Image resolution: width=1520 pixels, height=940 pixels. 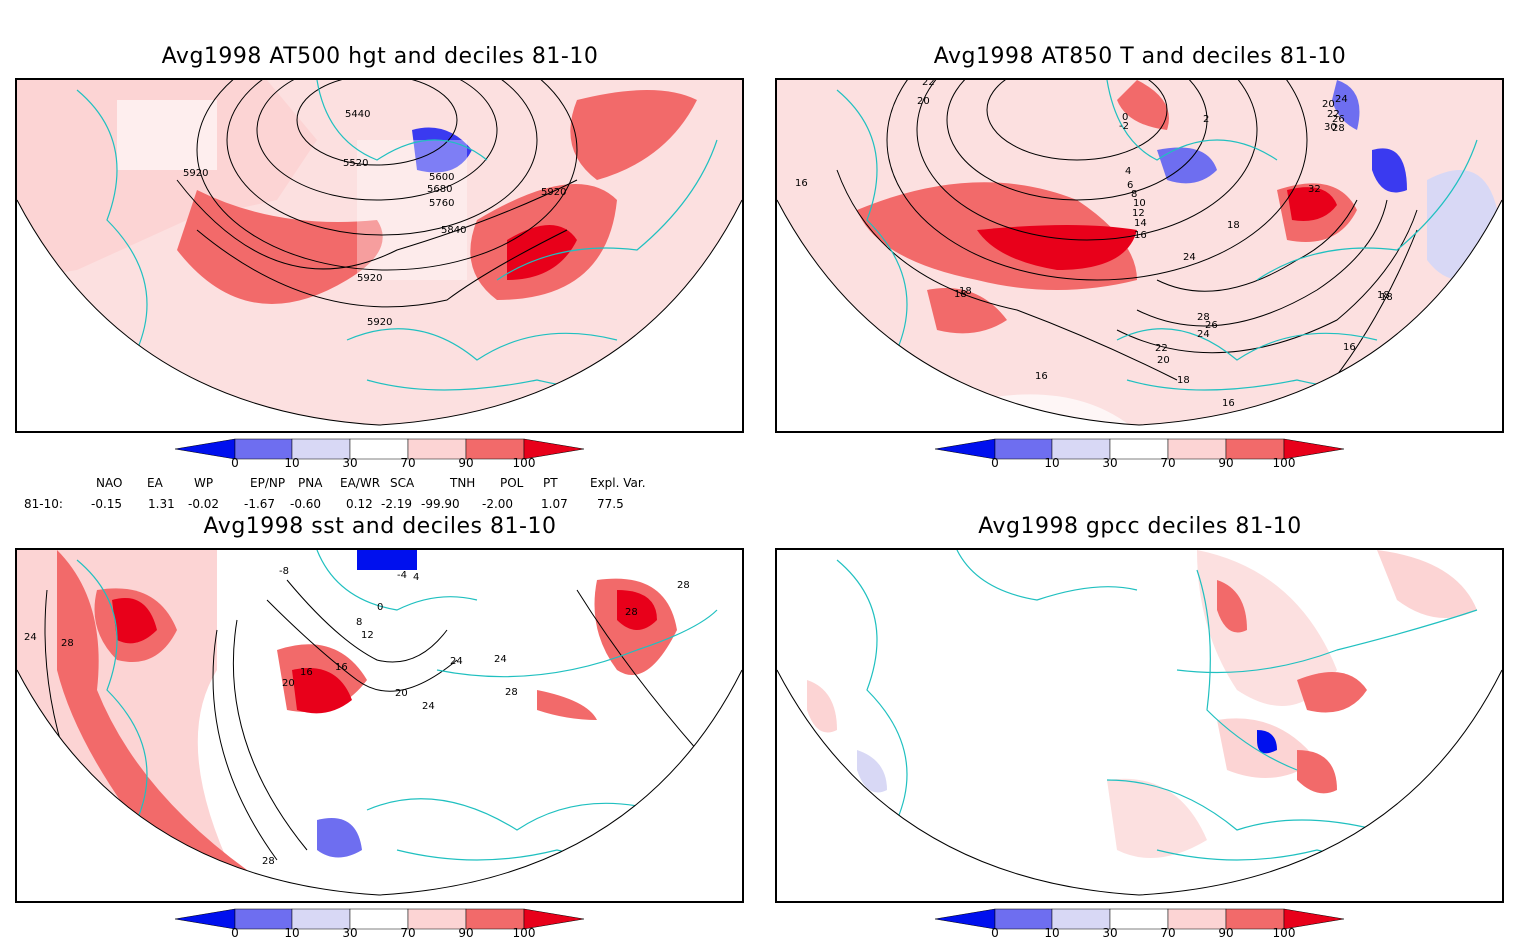 I want to click on contour-label: 5680, so click(x=439, y=189).